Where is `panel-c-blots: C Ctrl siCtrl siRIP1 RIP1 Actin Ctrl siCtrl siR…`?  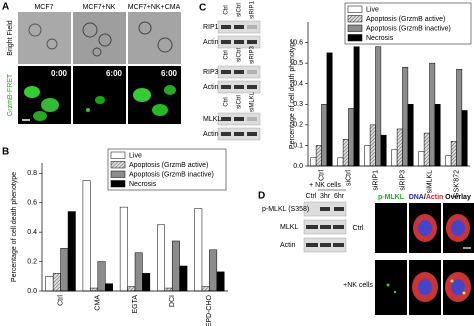 panel-c-blots: C Ctrl siCtrl siRIP1 RIP1 Actin Ctrl siCtrl siR… is located at coordinates (230, 71).